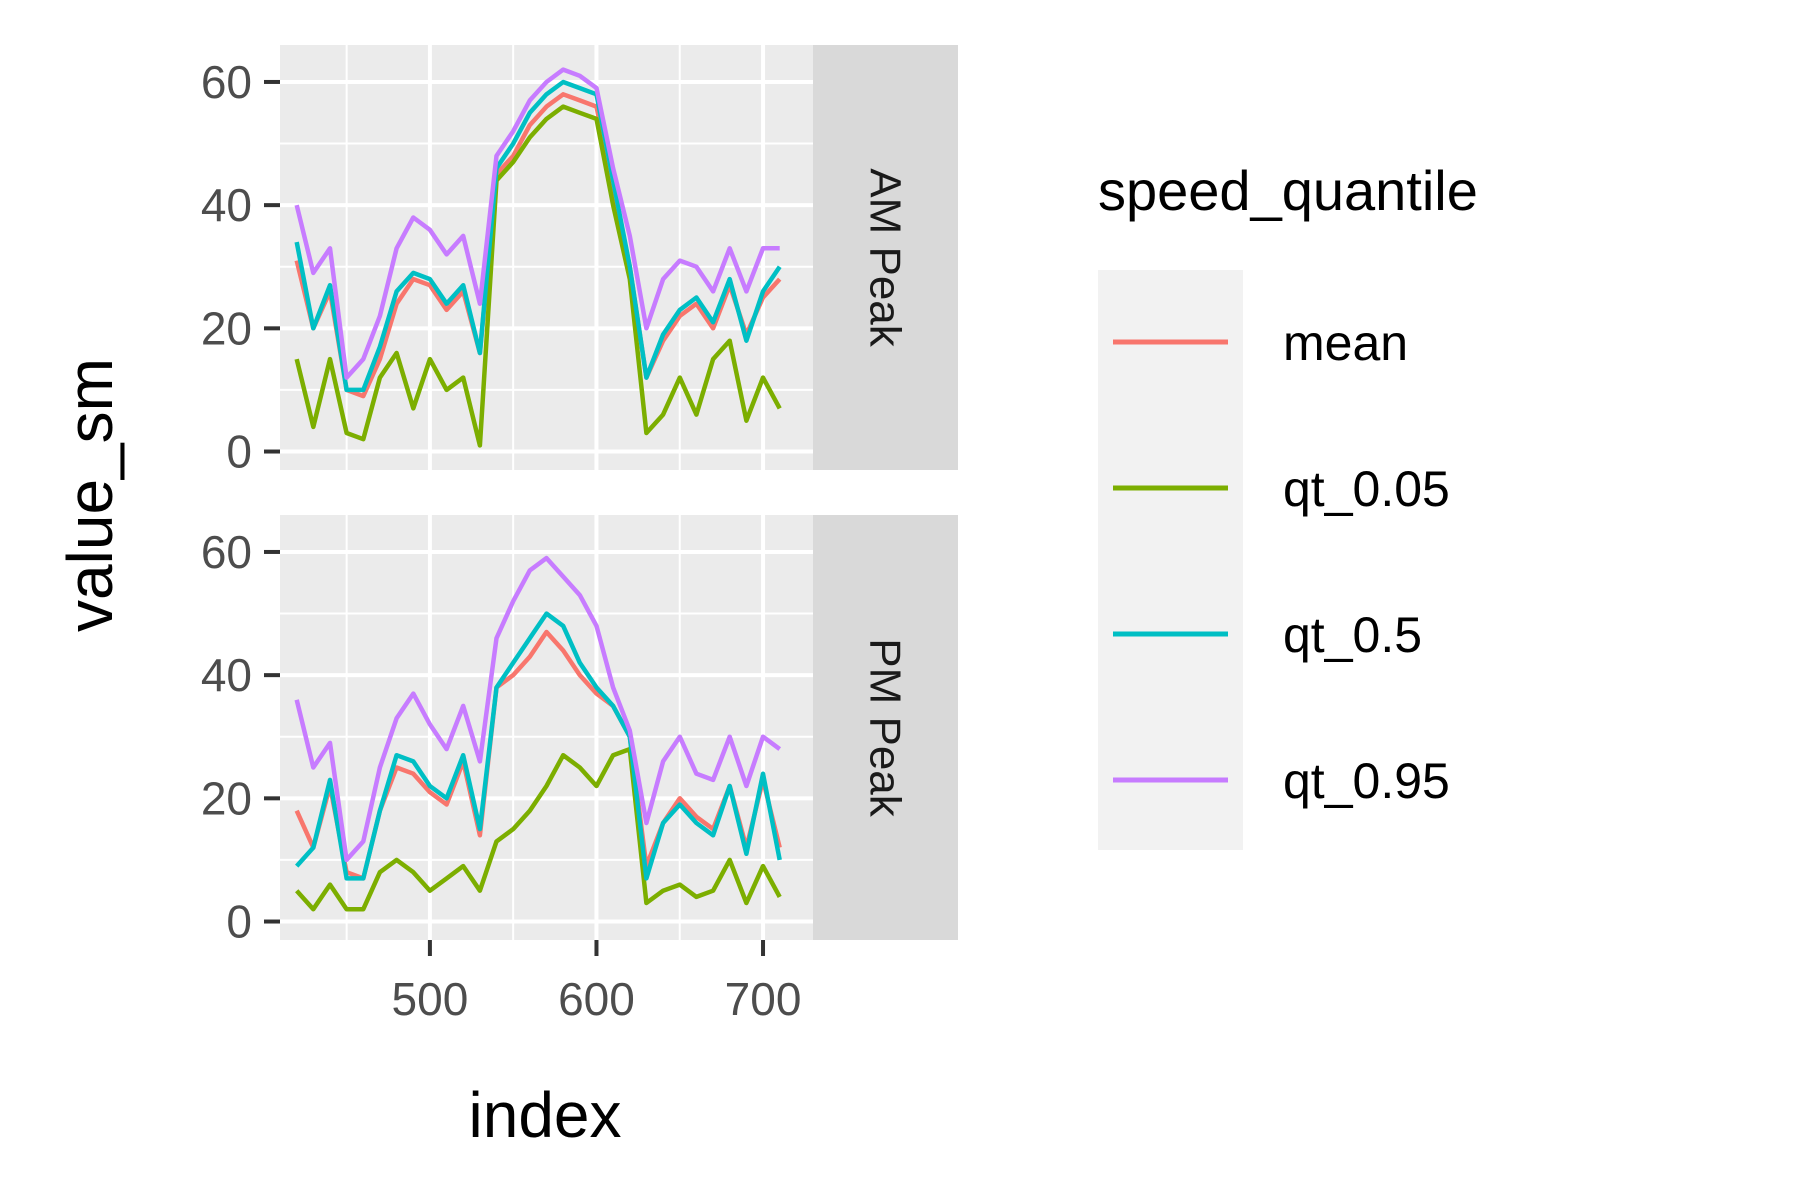 The width and height of the screenshot is (1800, 1200). I want to click on legend: speed_quantile mean qt_0.05 qt_0.5 qt_0.95, so click(1288, 504).